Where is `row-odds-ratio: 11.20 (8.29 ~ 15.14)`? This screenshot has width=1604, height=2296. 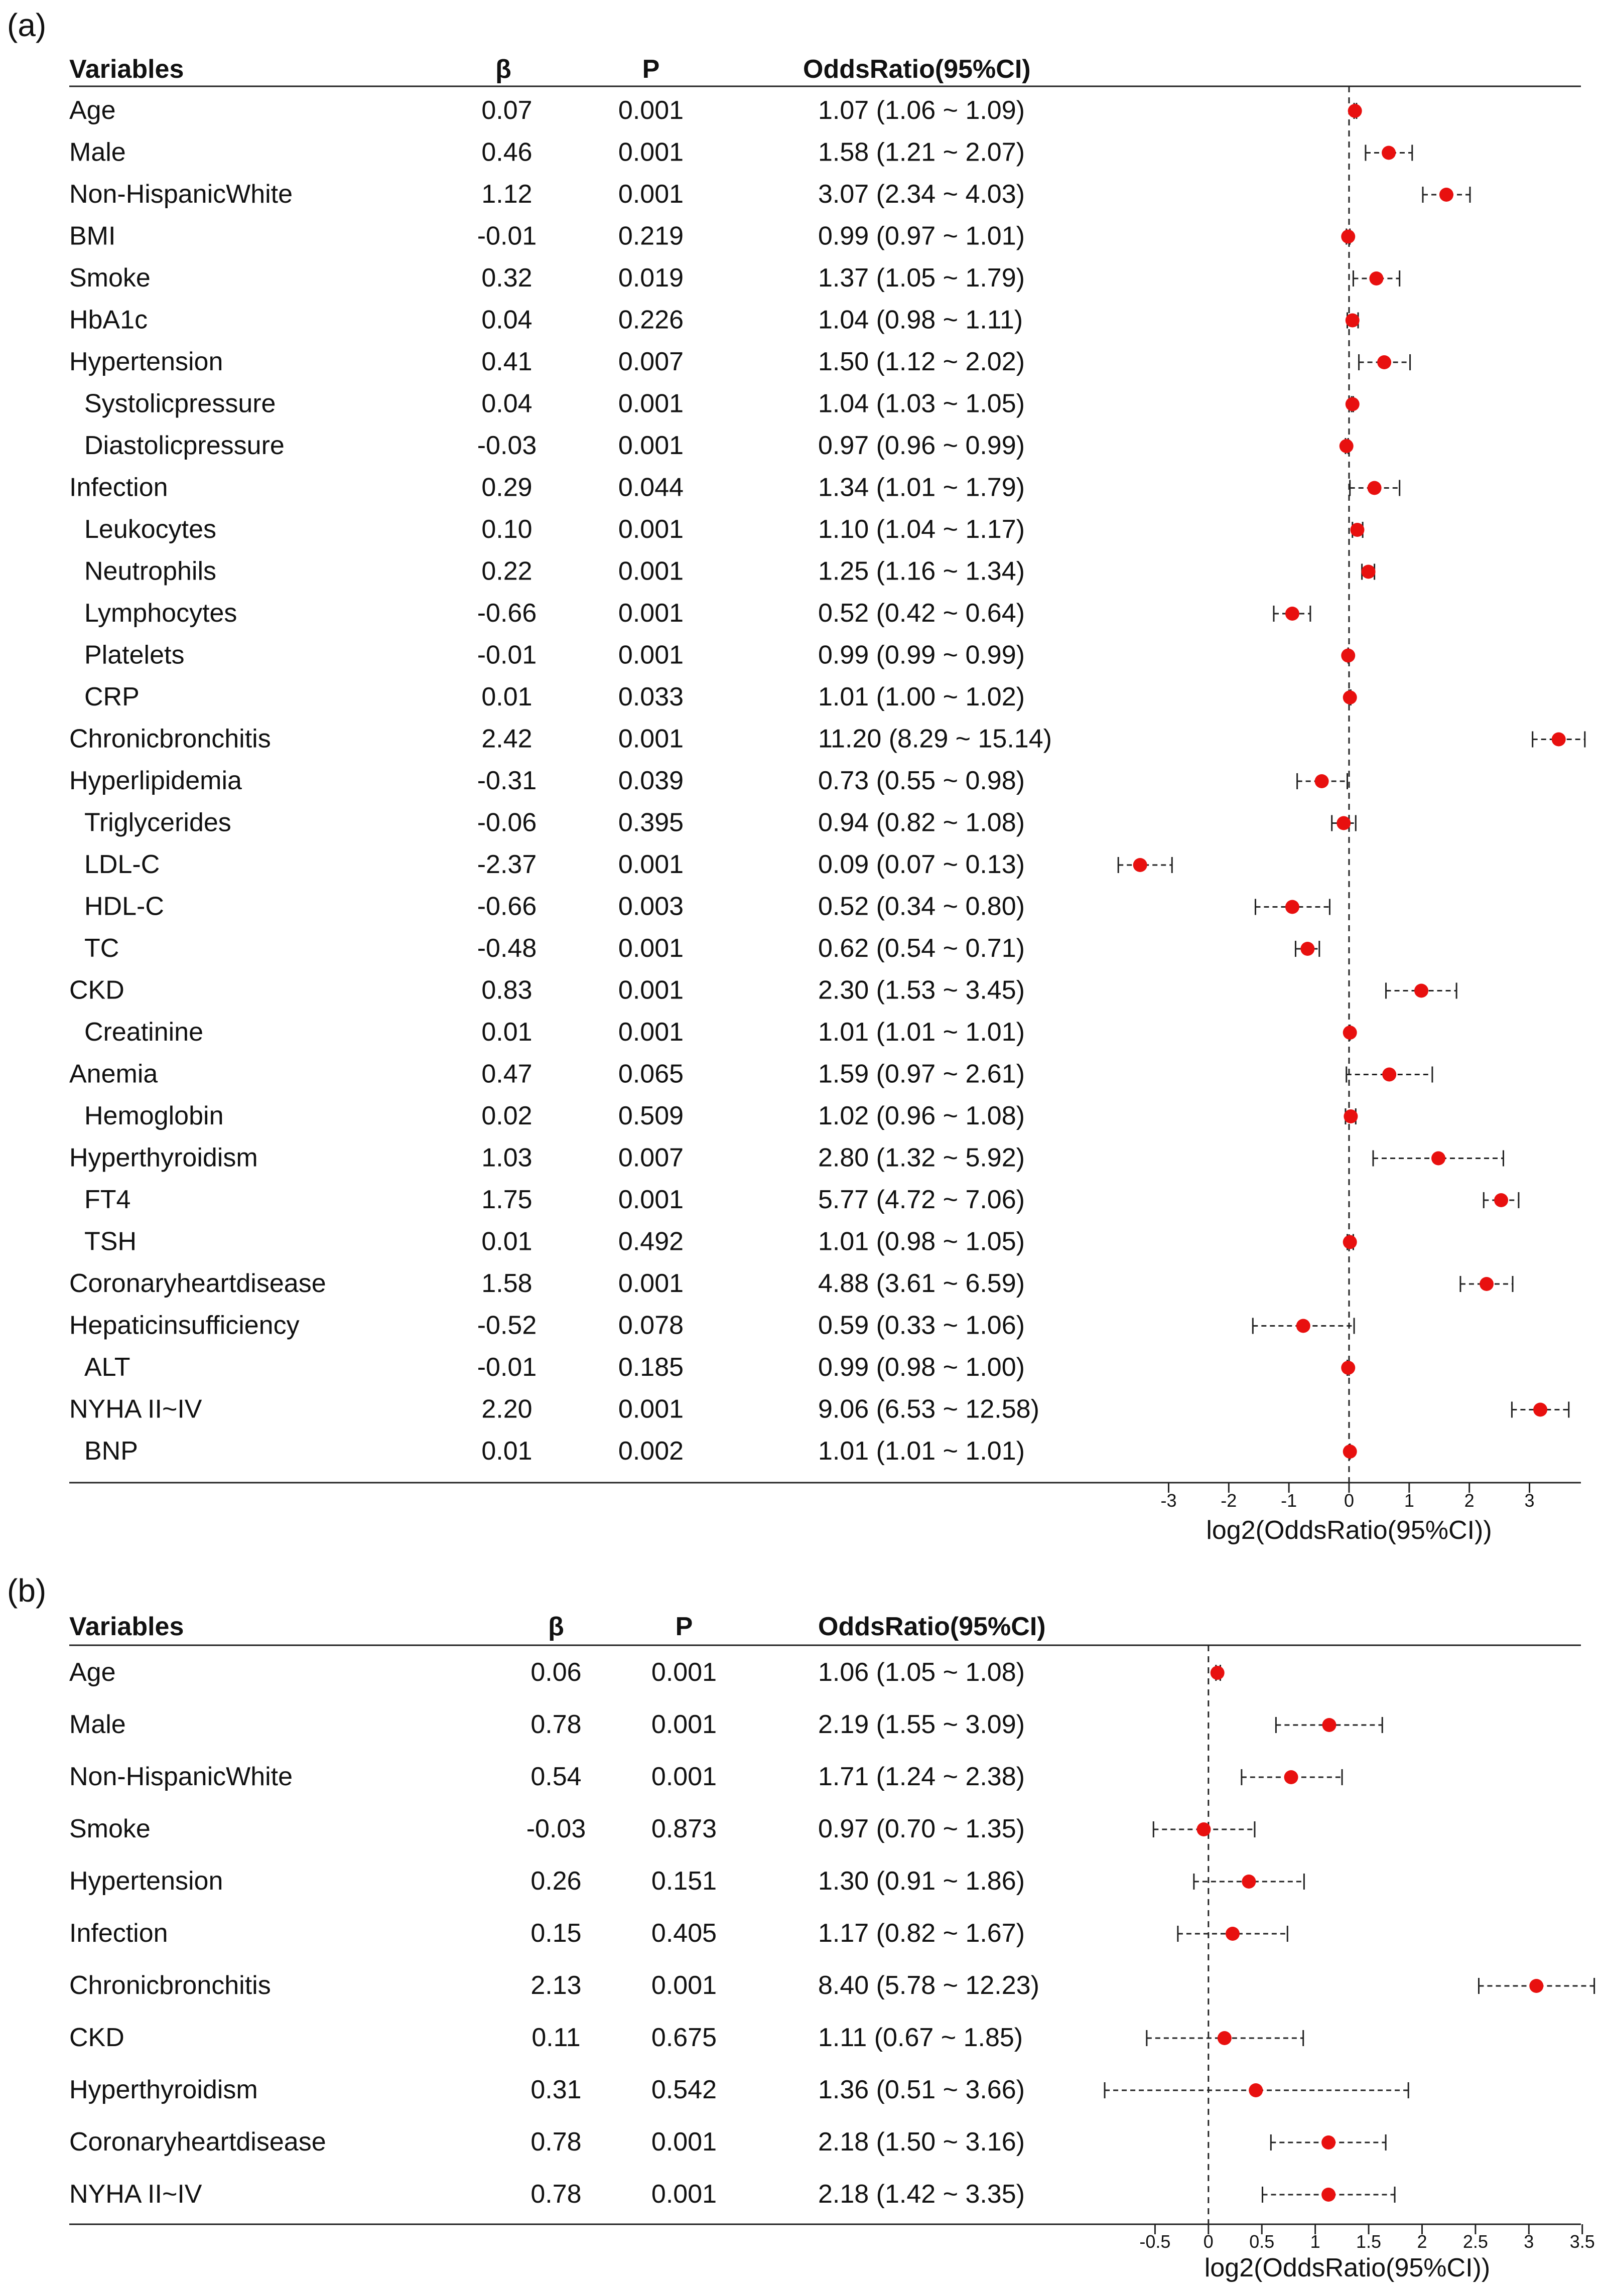 row-odds-ratio: 11.20 (8.29 ~ 15.14) is located at coordinates (935, 740).